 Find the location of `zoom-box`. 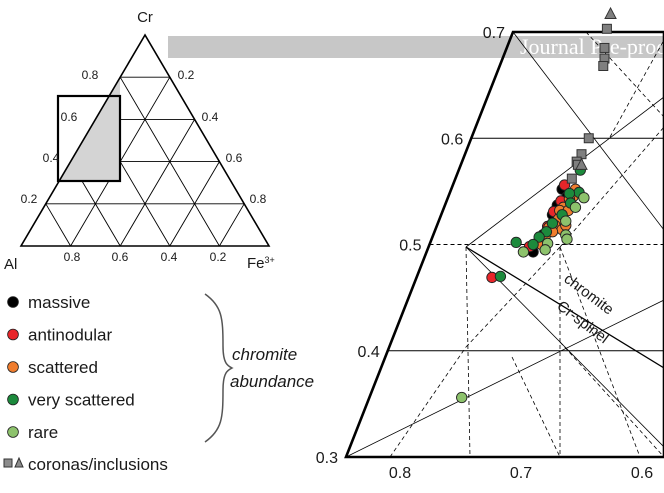

zoom-box is located at coordinates (89, 138).